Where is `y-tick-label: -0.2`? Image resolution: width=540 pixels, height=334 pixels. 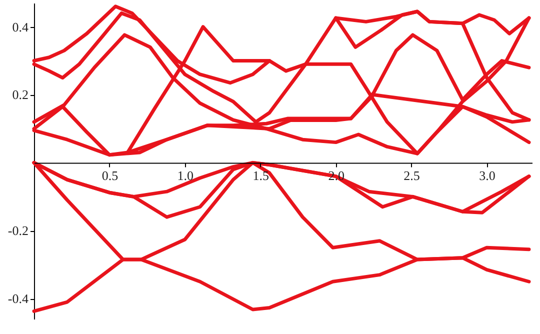
y-tick-label: -0.2 is located at coordinates (18, 230).